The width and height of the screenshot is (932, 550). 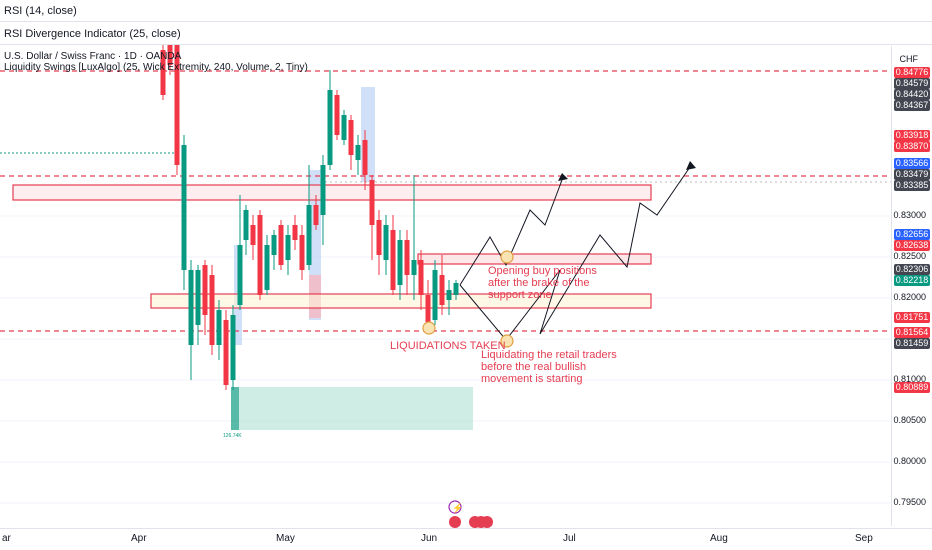 What do you see at coordinates (912, 280) in the screenshot?
I see `price-badge: 0.82218` at bounding box center [912, 280].